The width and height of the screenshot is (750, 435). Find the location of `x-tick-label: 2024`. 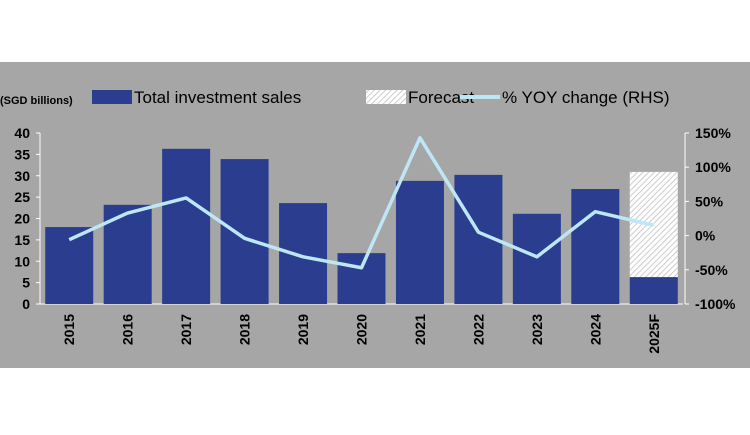

x-tick-label: 2024 is located at coordinates (595, 329).